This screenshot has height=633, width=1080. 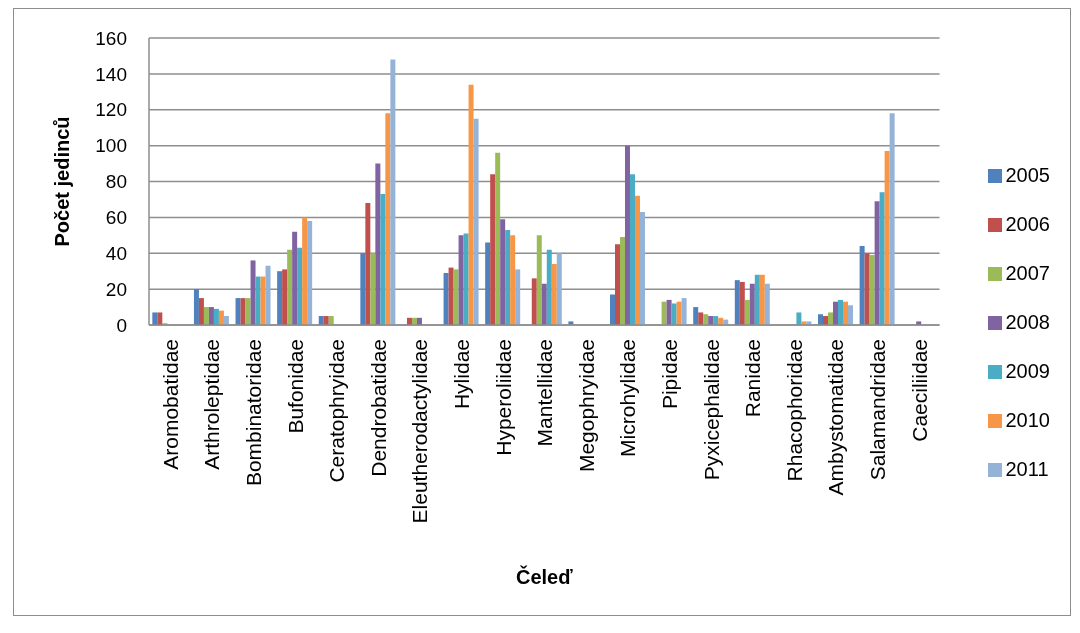 I want to click on x-tick-label: Mantellidae, so click(x=544, y=393).